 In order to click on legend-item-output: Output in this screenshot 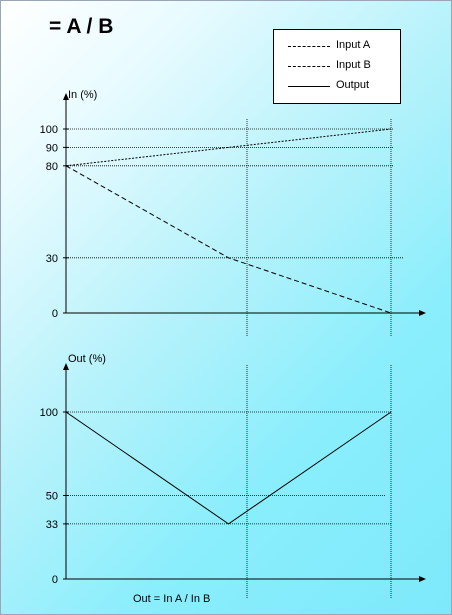, I will do `click(337, 86)`.